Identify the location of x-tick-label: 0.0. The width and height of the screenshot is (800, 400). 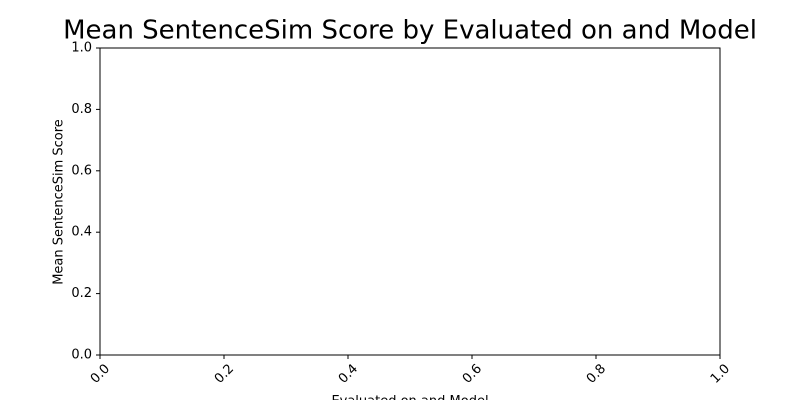
(100, 373).